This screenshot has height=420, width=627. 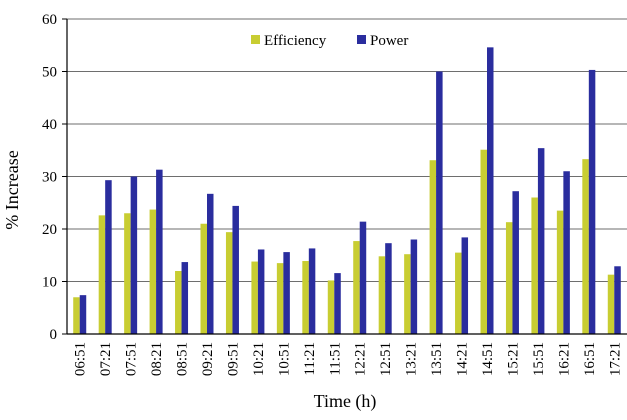 What do you see at coordinates (255, 39) in the screenshot?
I see `legend-swatch-efficiency` at bounding box center [255, 39].